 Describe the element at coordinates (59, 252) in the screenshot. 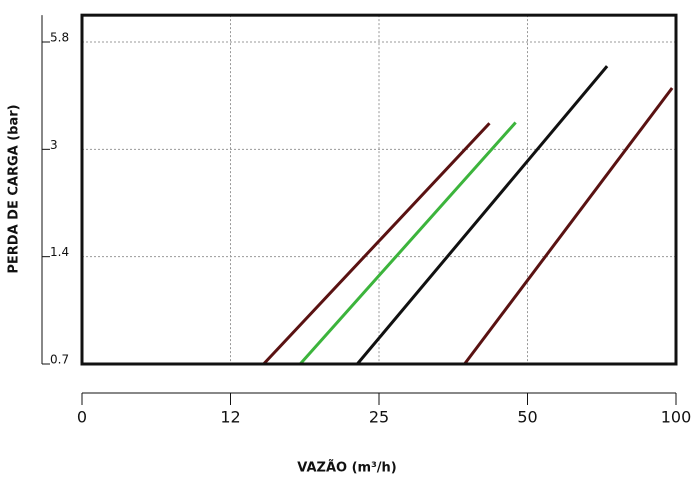

I see `y-tick-label: 1.4` at that location.